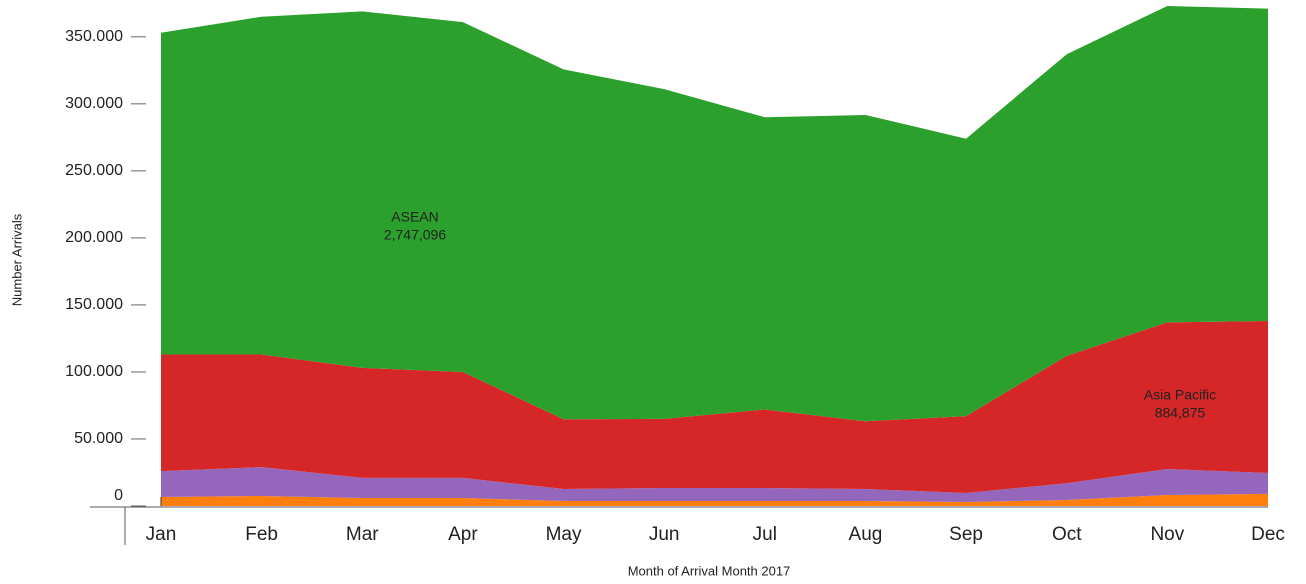 This screenshot has width=1306, height=584. Describe the element at coordinates (94, 36) in the screenshot. I see `y-tick-label: 350.000` at that location.